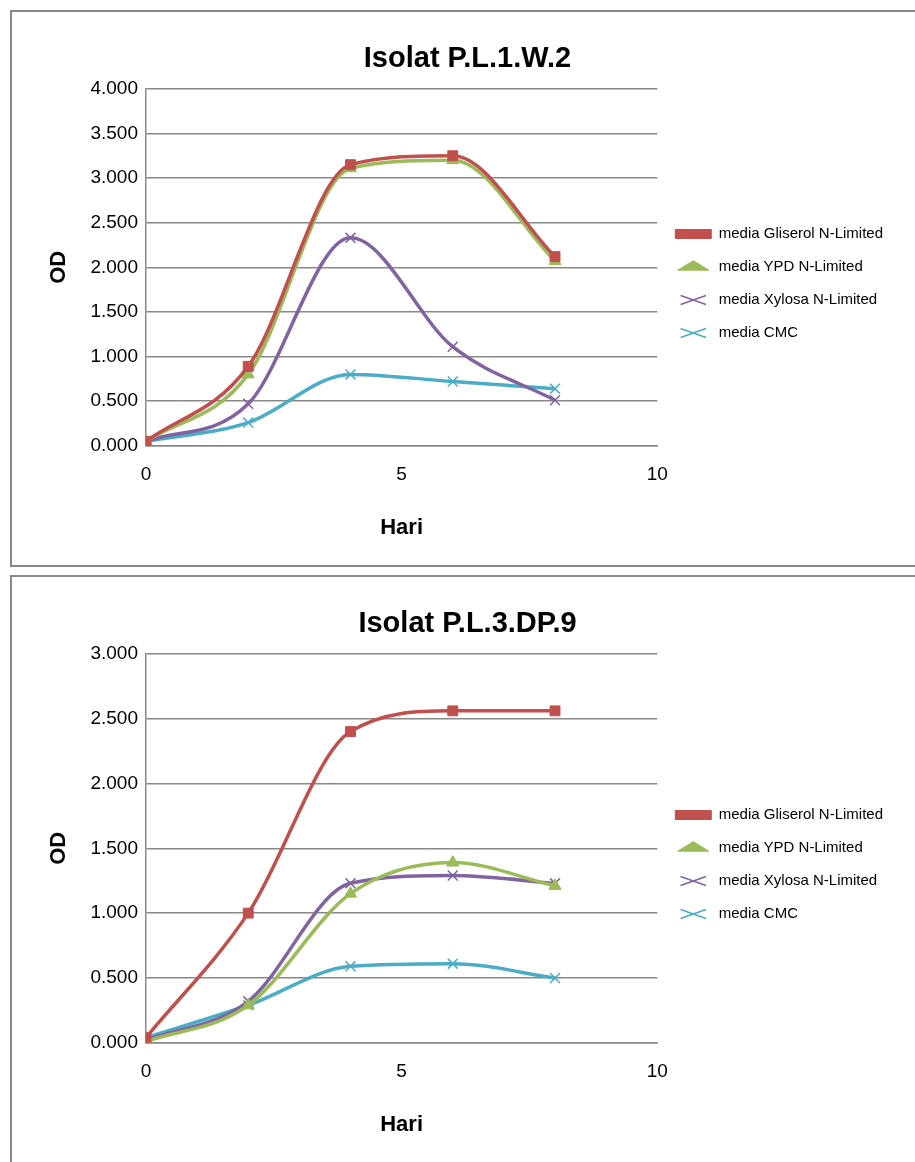 The width and height of the screenshot is (915, 1162). I want to click on chart-title: Isolat P.L.3.DP.9, so click(467, 622).